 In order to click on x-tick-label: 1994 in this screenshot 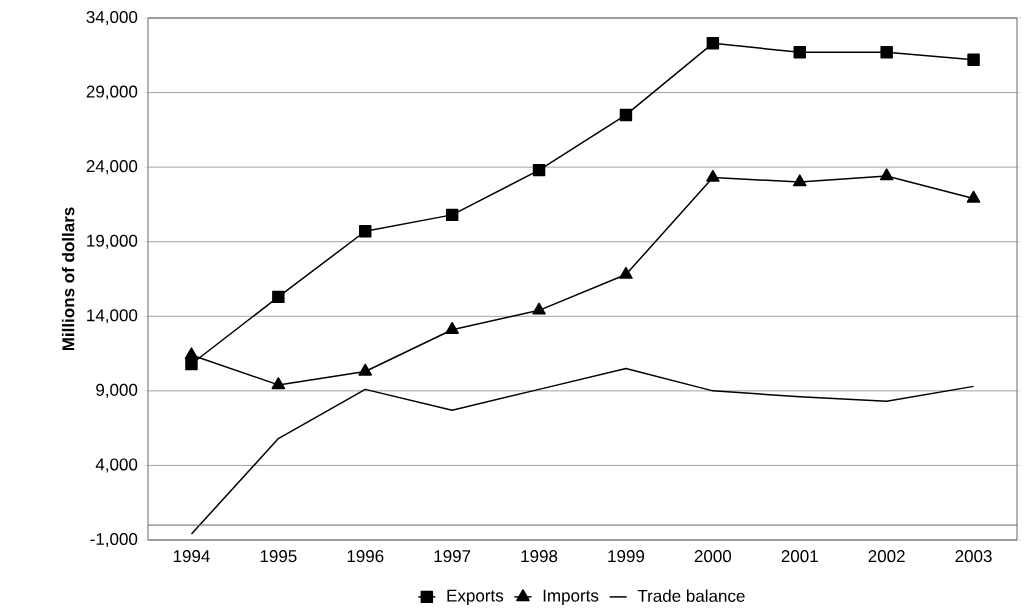, I will do `click(191, 556)`.